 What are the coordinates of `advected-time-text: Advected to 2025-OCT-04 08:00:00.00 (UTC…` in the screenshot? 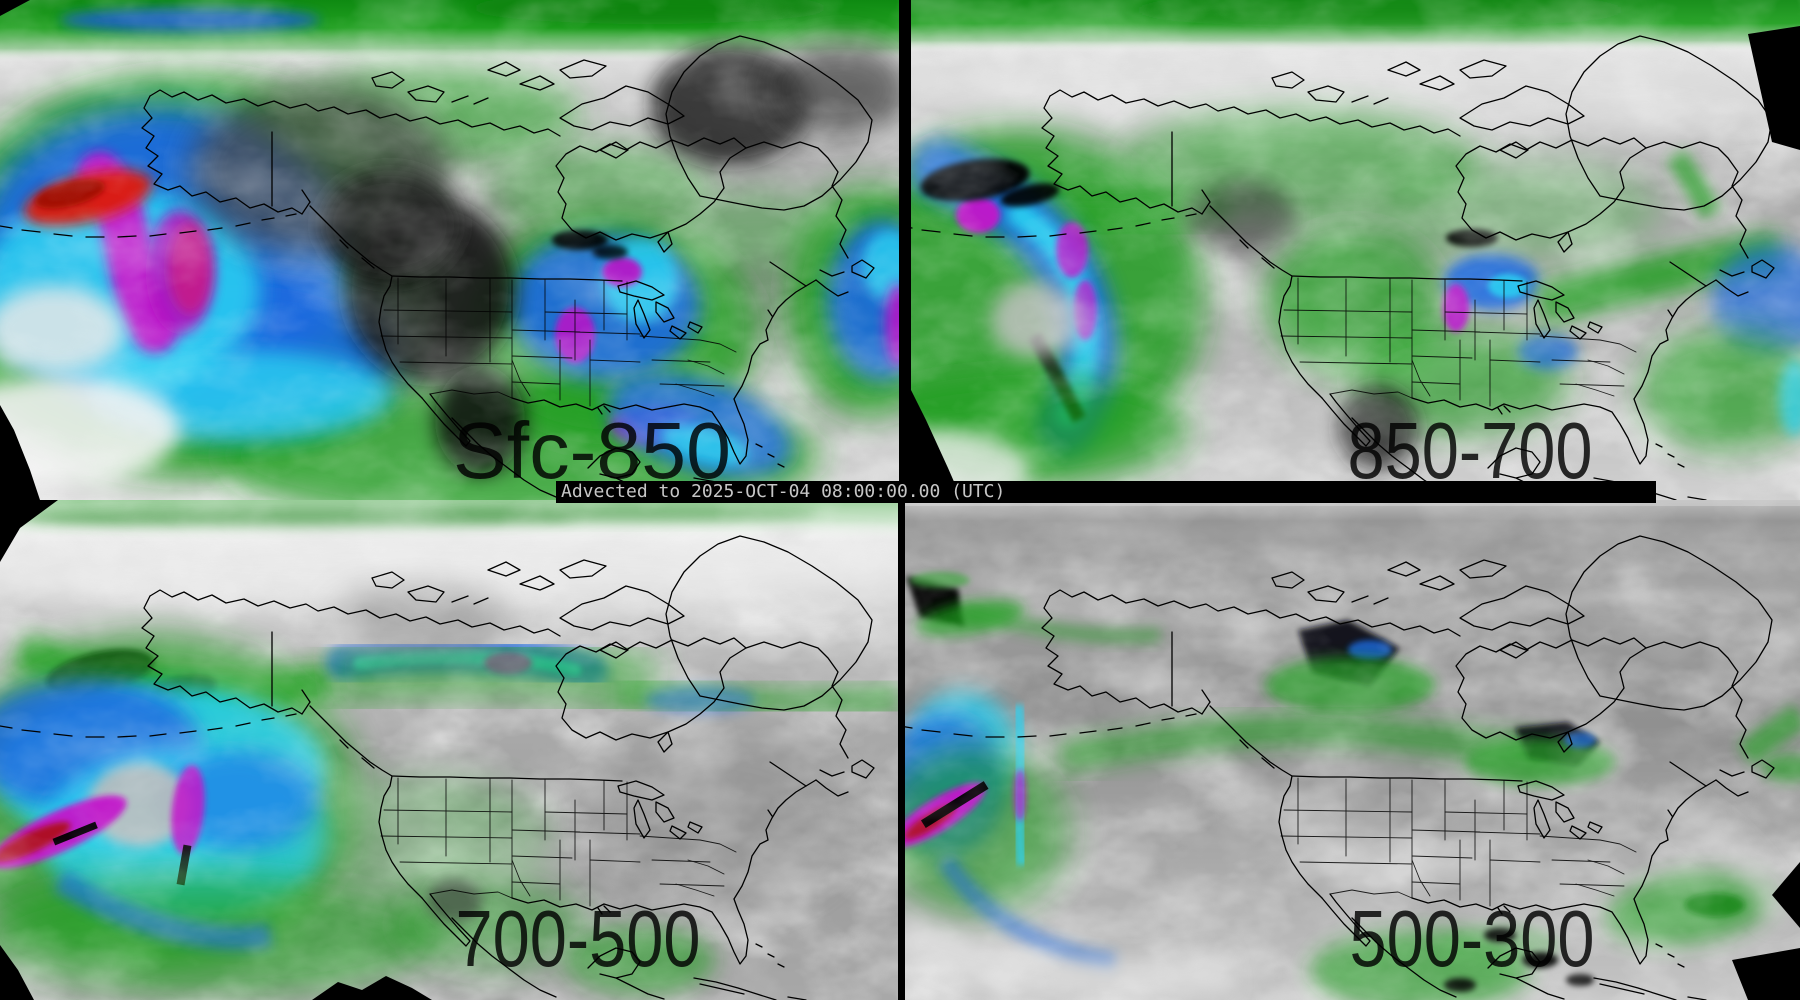 It's located at (783, 491).